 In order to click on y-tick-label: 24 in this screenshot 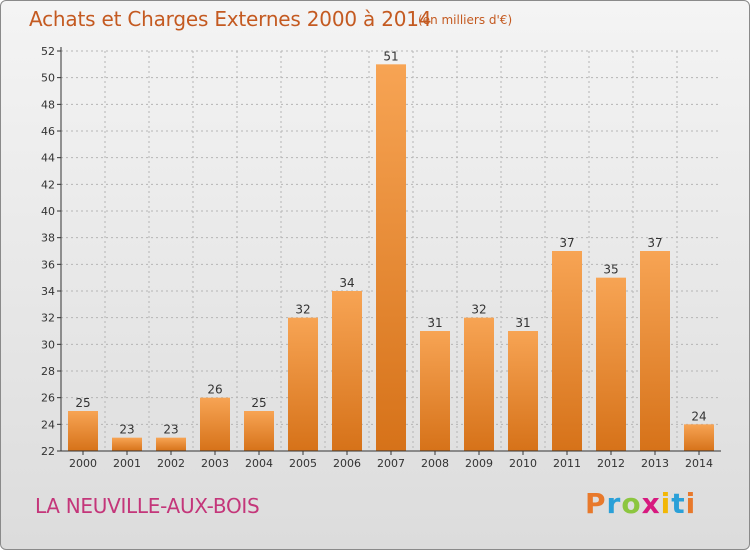, I will do `click(48, 424)`.